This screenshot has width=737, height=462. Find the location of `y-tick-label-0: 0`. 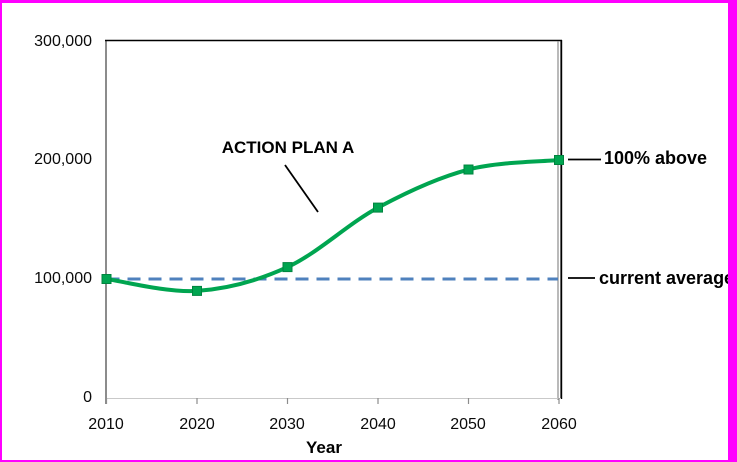

y-tick-label-0: 0 is located at coordinates (87, 397).